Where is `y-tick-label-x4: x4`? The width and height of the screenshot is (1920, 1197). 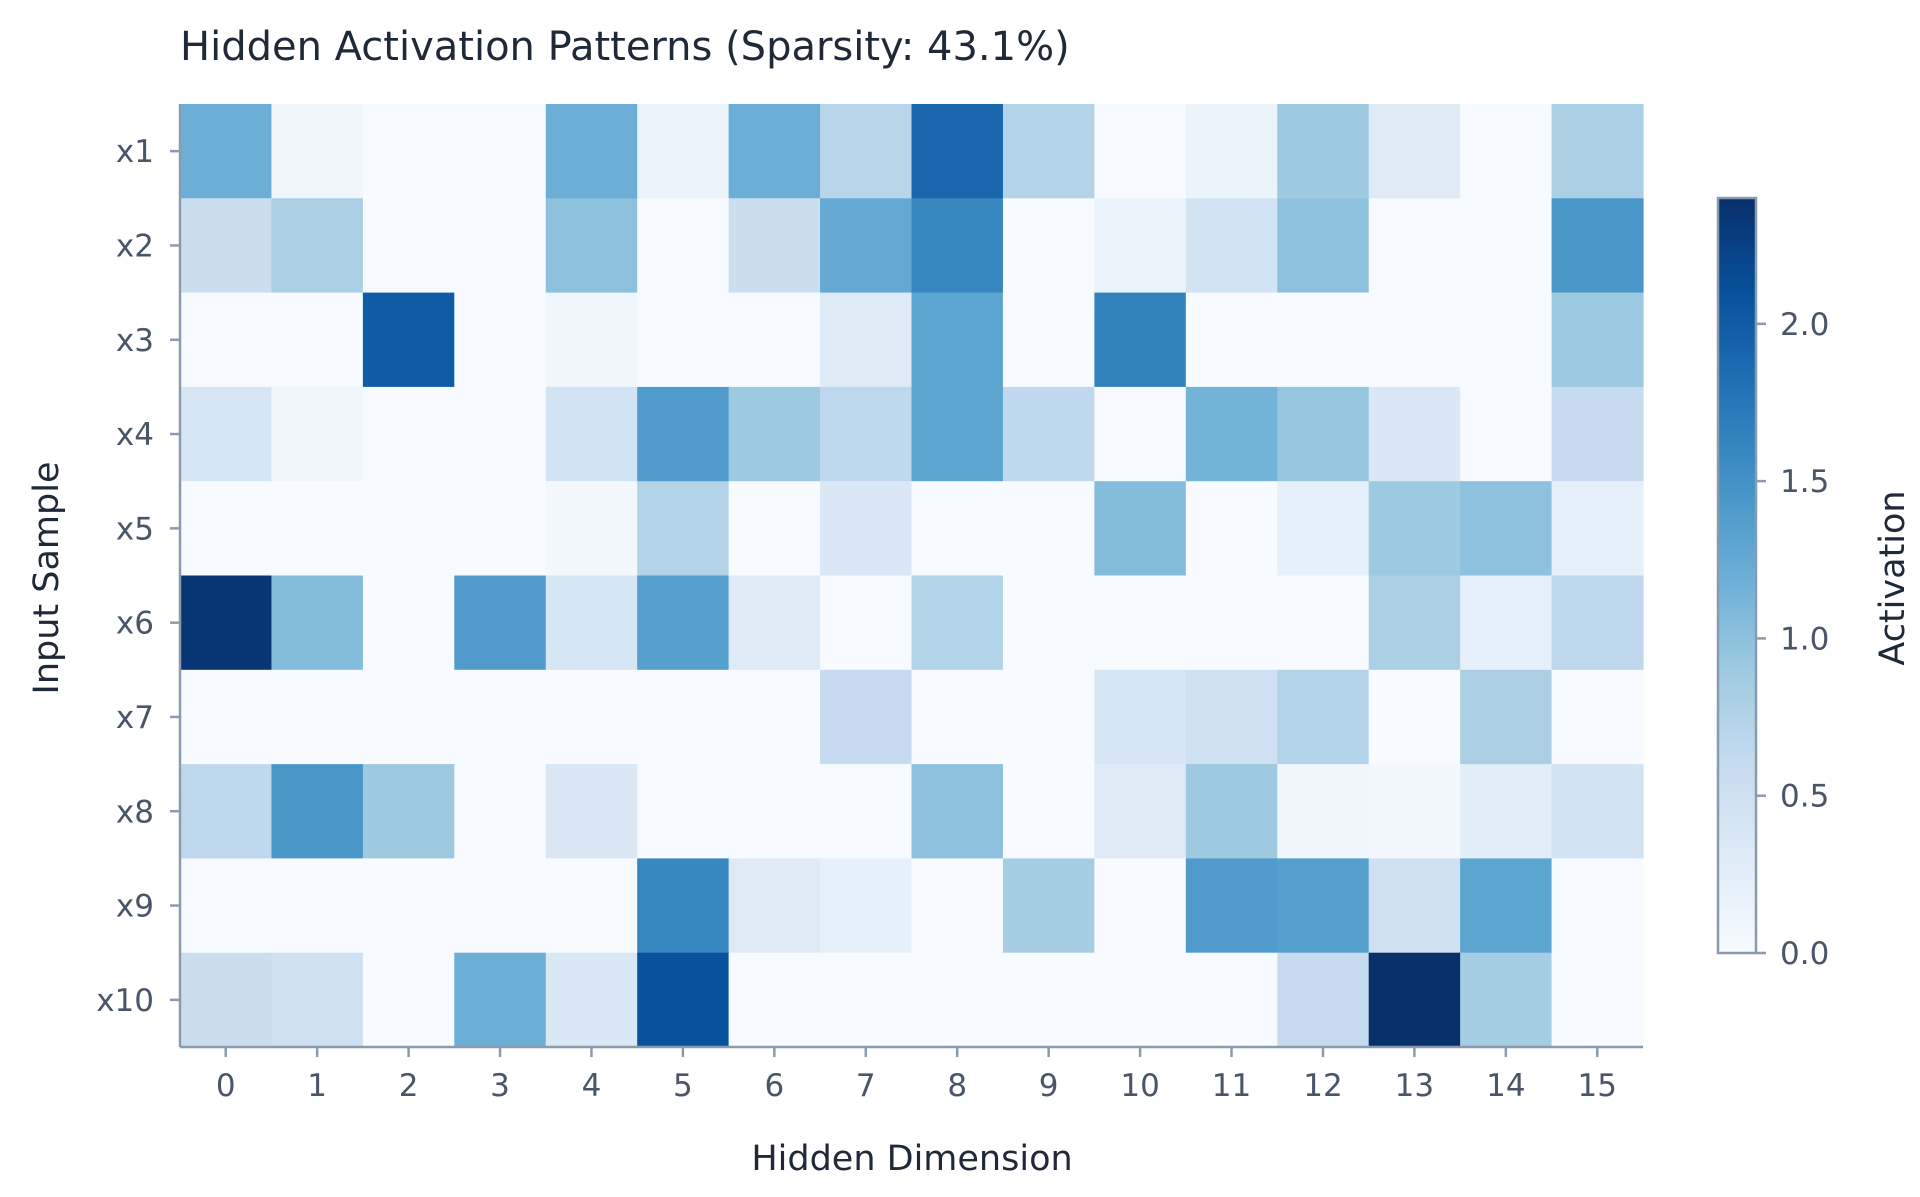
y-tick-label-x4: x4 is located at coordinates (135, 435).